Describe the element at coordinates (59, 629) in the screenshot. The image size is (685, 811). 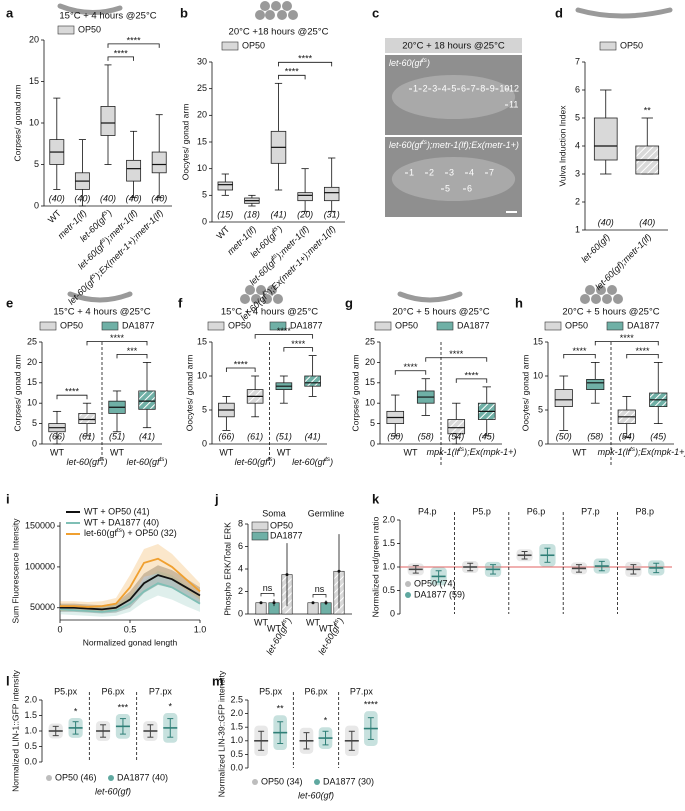
I see `x-tick-label: 0` at that location.